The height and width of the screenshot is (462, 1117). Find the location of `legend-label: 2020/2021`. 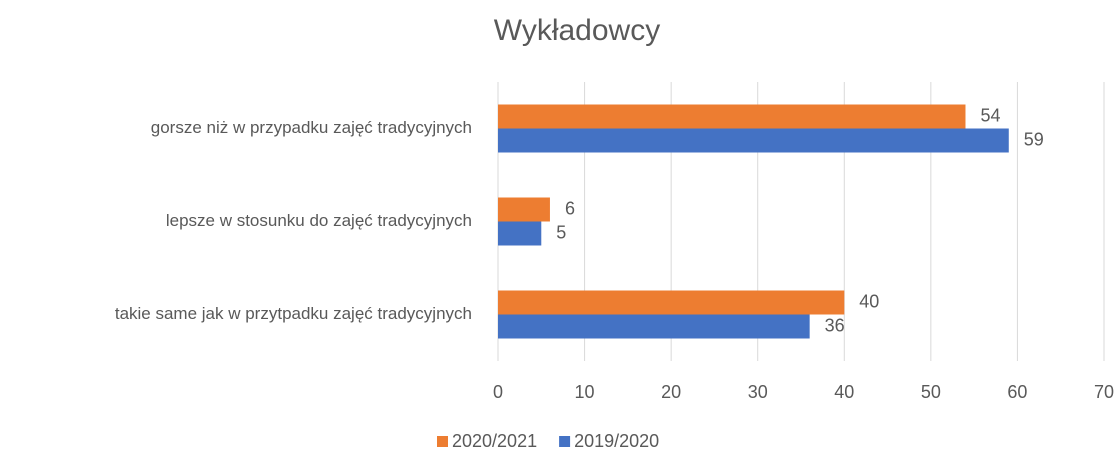

legend-label: 2020/2021 is located at coordinates (494, 441).